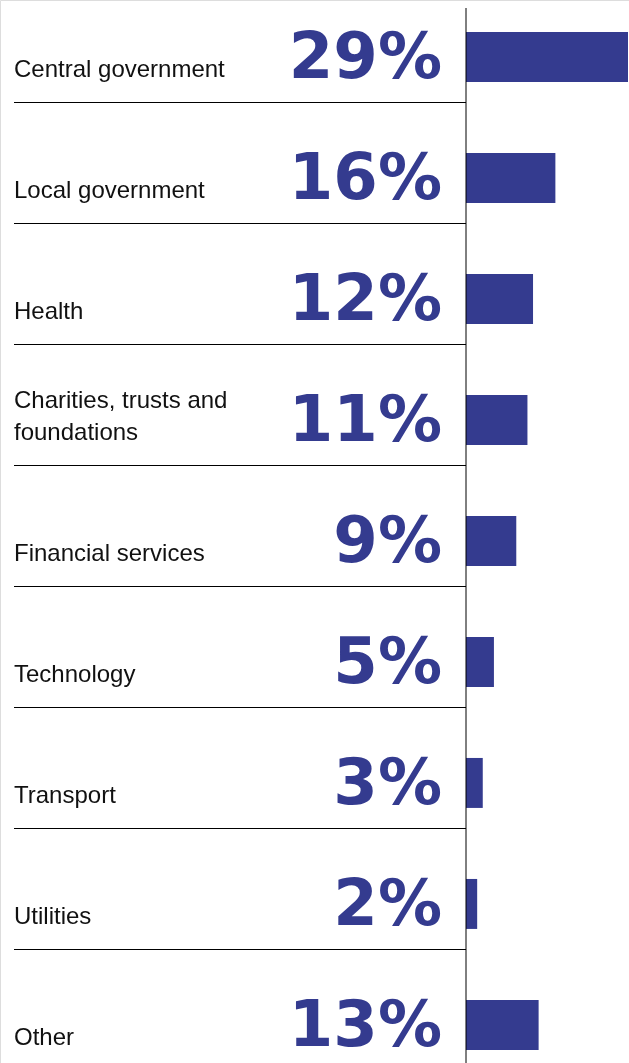  What do you see at coordinates (365, 1023) in the screenshot?
I see `data-label: 13%` at bounding box center [365, 1023].